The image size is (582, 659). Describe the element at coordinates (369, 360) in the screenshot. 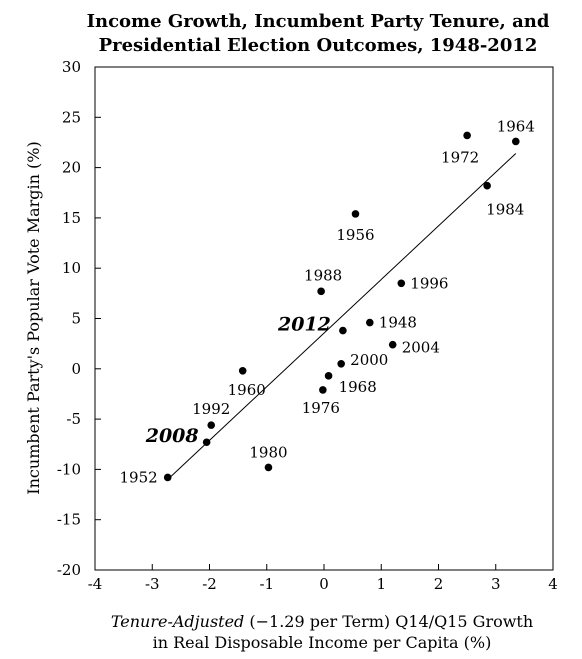

I see `point-label-2000: 2000` at that location.